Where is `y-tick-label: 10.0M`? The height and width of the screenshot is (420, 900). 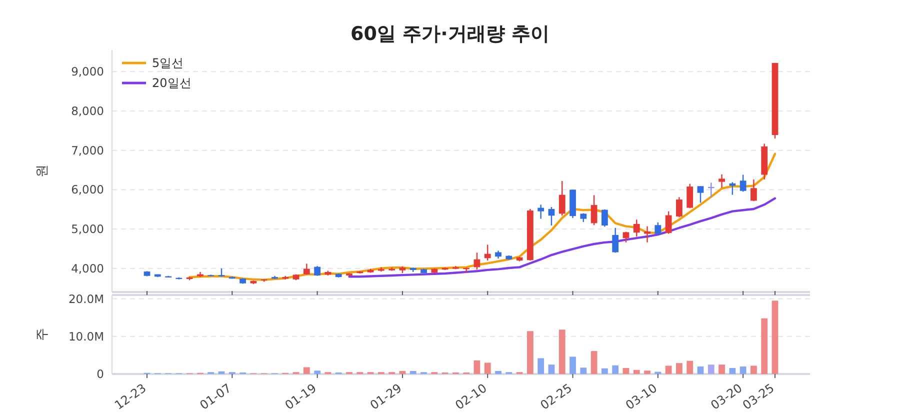 y-tick-label: 10.0M is located at coordinates (86, 336).